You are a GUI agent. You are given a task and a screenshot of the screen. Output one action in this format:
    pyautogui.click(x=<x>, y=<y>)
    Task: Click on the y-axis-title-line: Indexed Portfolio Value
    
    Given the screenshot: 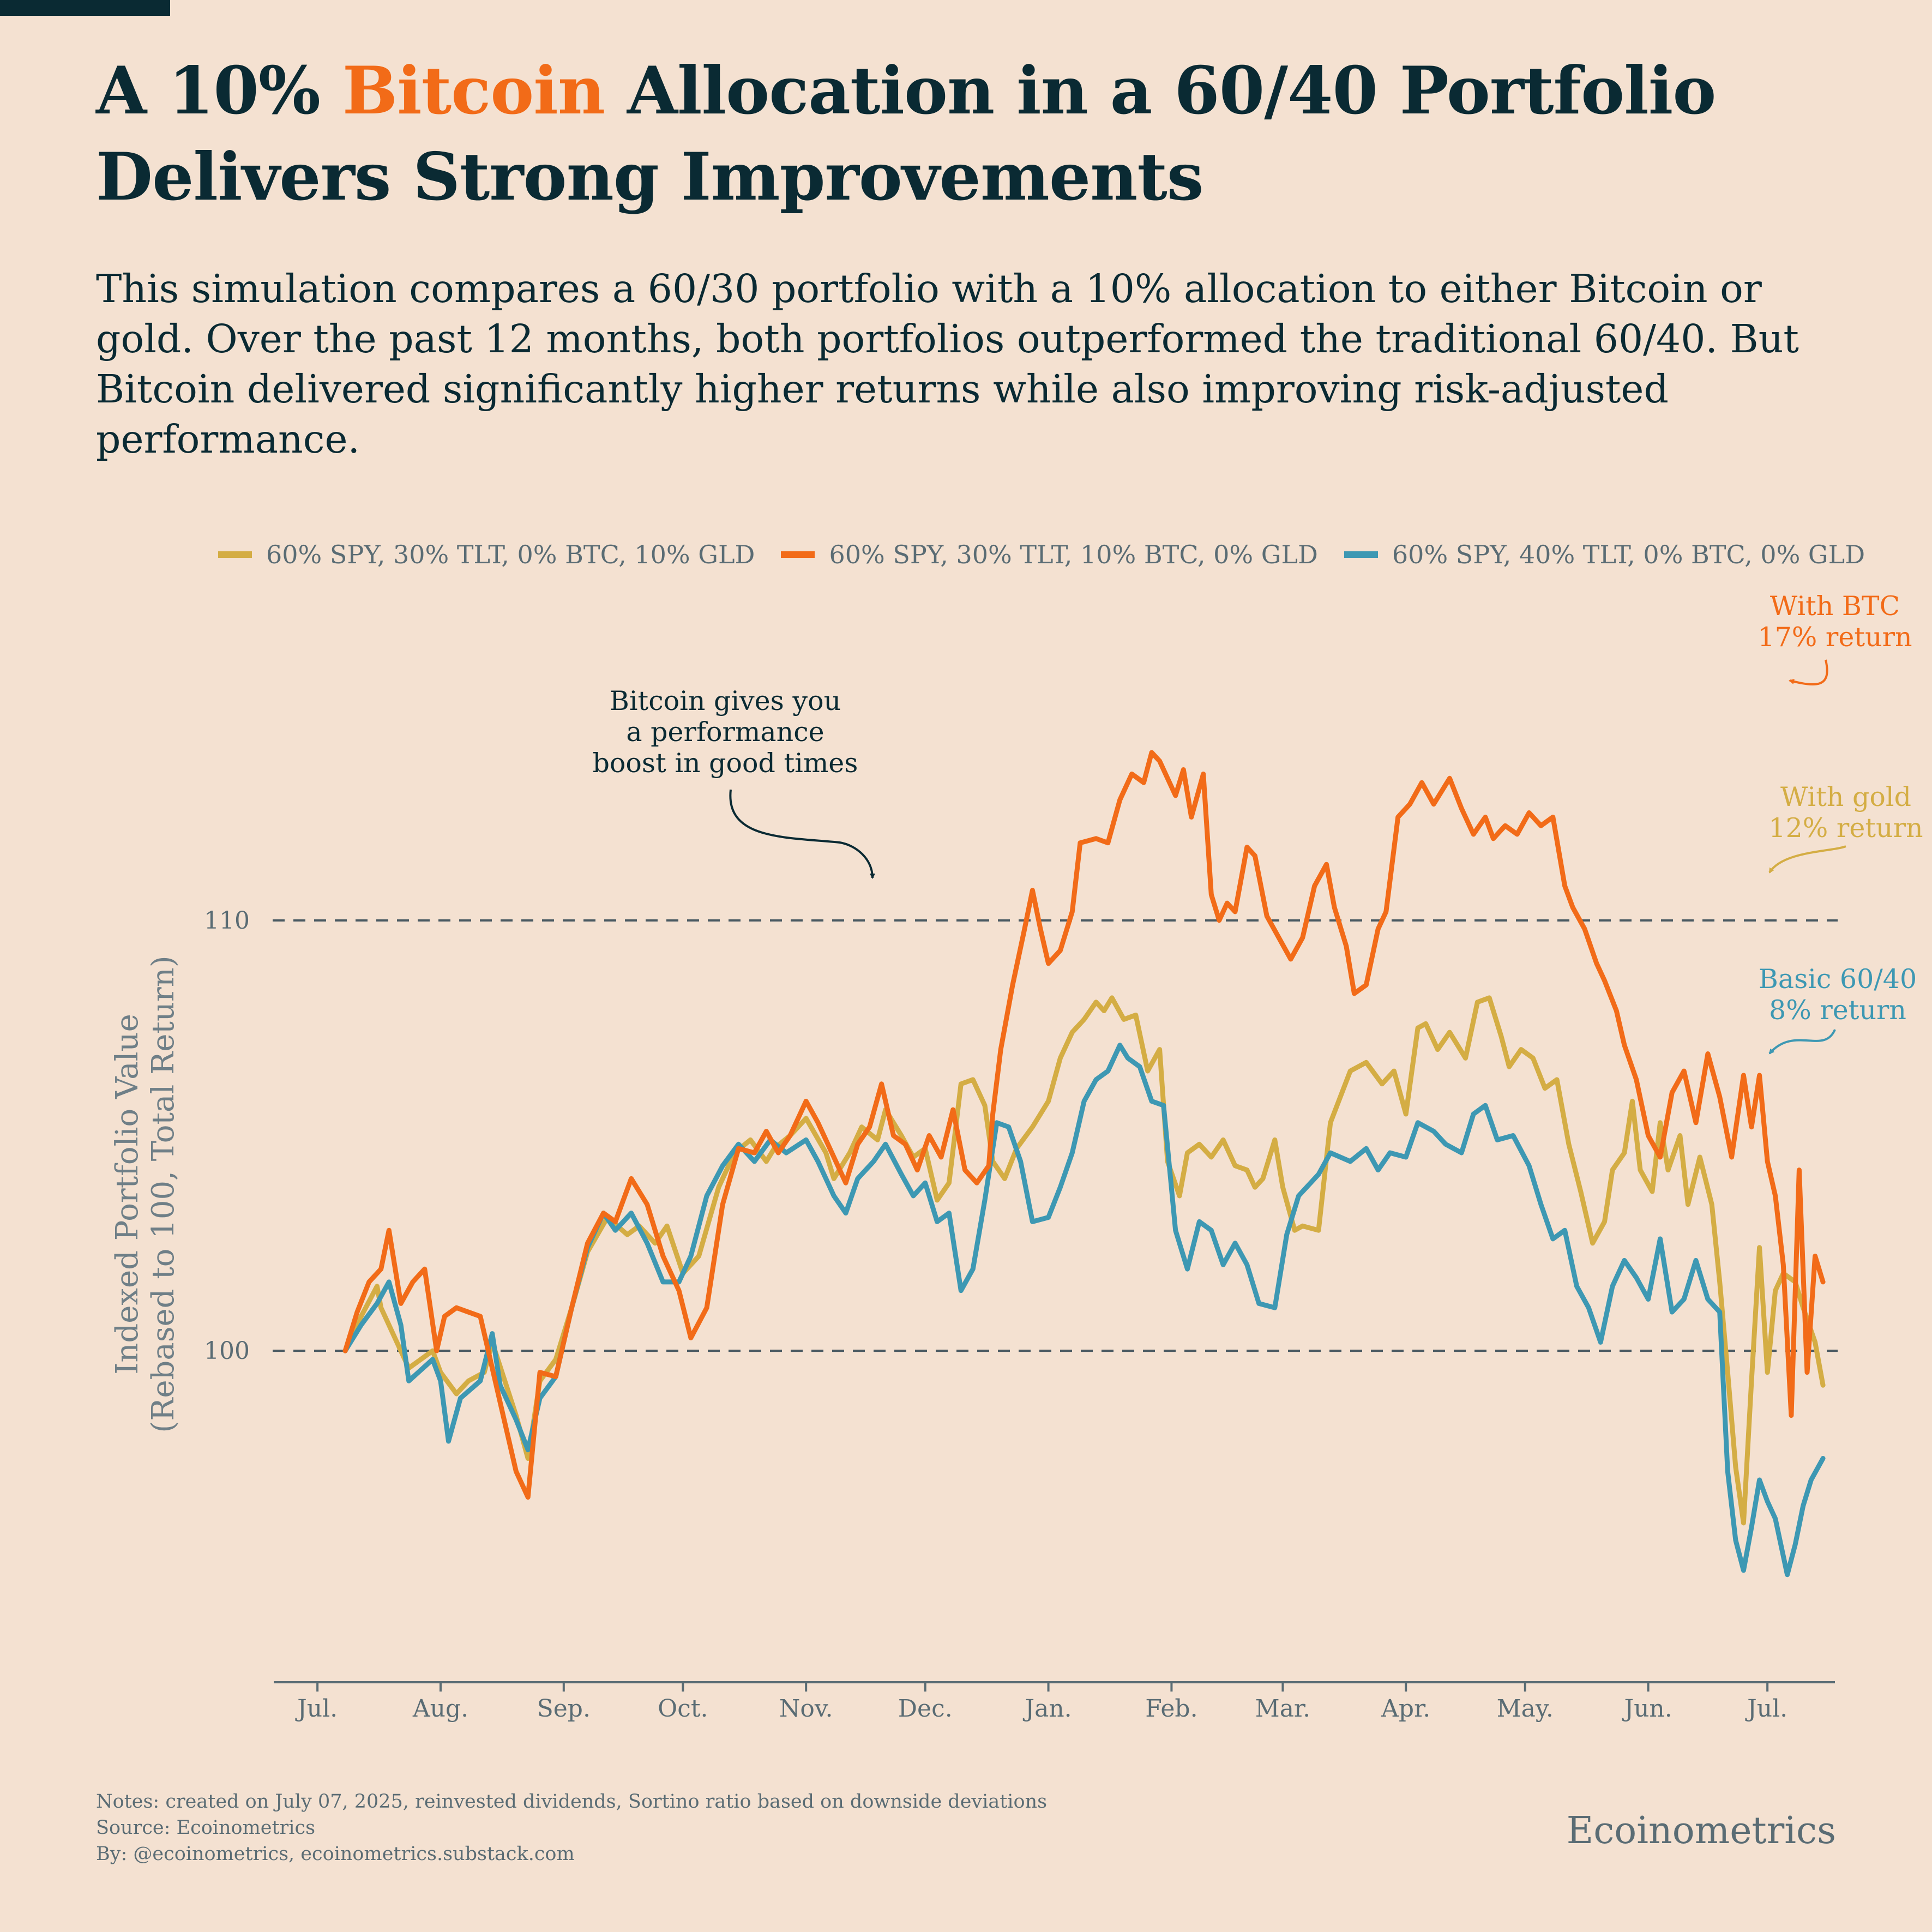 What is the action you would take?
    pyautogui.click(x=127, y=1194)
    